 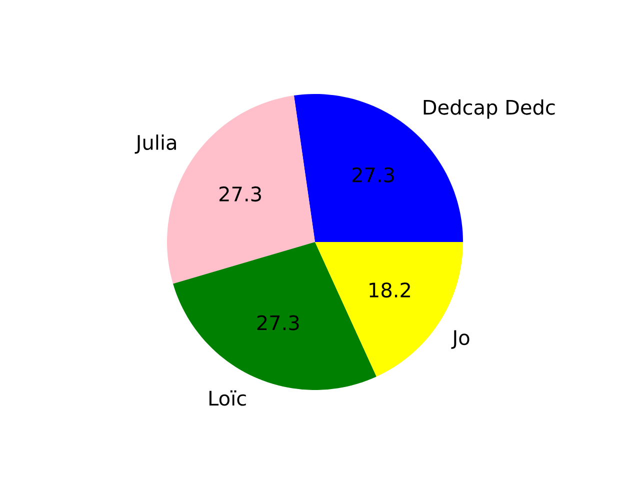 What do you see at coordinates (489, 109) in the screenshot?
I see `slice-label: Dedcap Dedc` at bounding box center [489, 109].